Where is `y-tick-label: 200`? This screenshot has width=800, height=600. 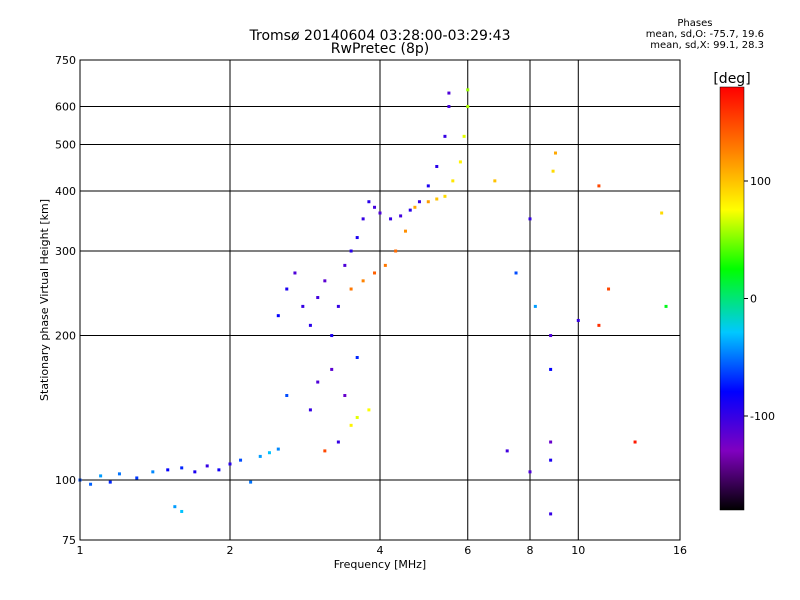
y-tick-label: 200 is located at coordinates (65, 336).